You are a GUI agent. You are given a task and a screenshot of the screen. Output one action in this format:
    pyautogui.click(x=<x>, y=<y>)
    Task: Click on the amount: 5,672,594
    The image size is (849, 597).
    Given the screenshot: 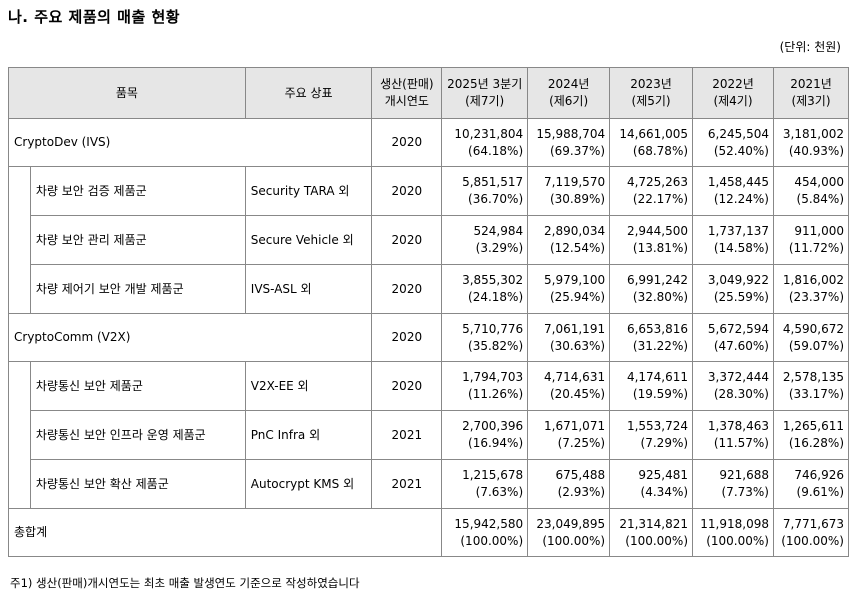 What is the action you would take?
    pyautogui.click(x=738, y=328)
    